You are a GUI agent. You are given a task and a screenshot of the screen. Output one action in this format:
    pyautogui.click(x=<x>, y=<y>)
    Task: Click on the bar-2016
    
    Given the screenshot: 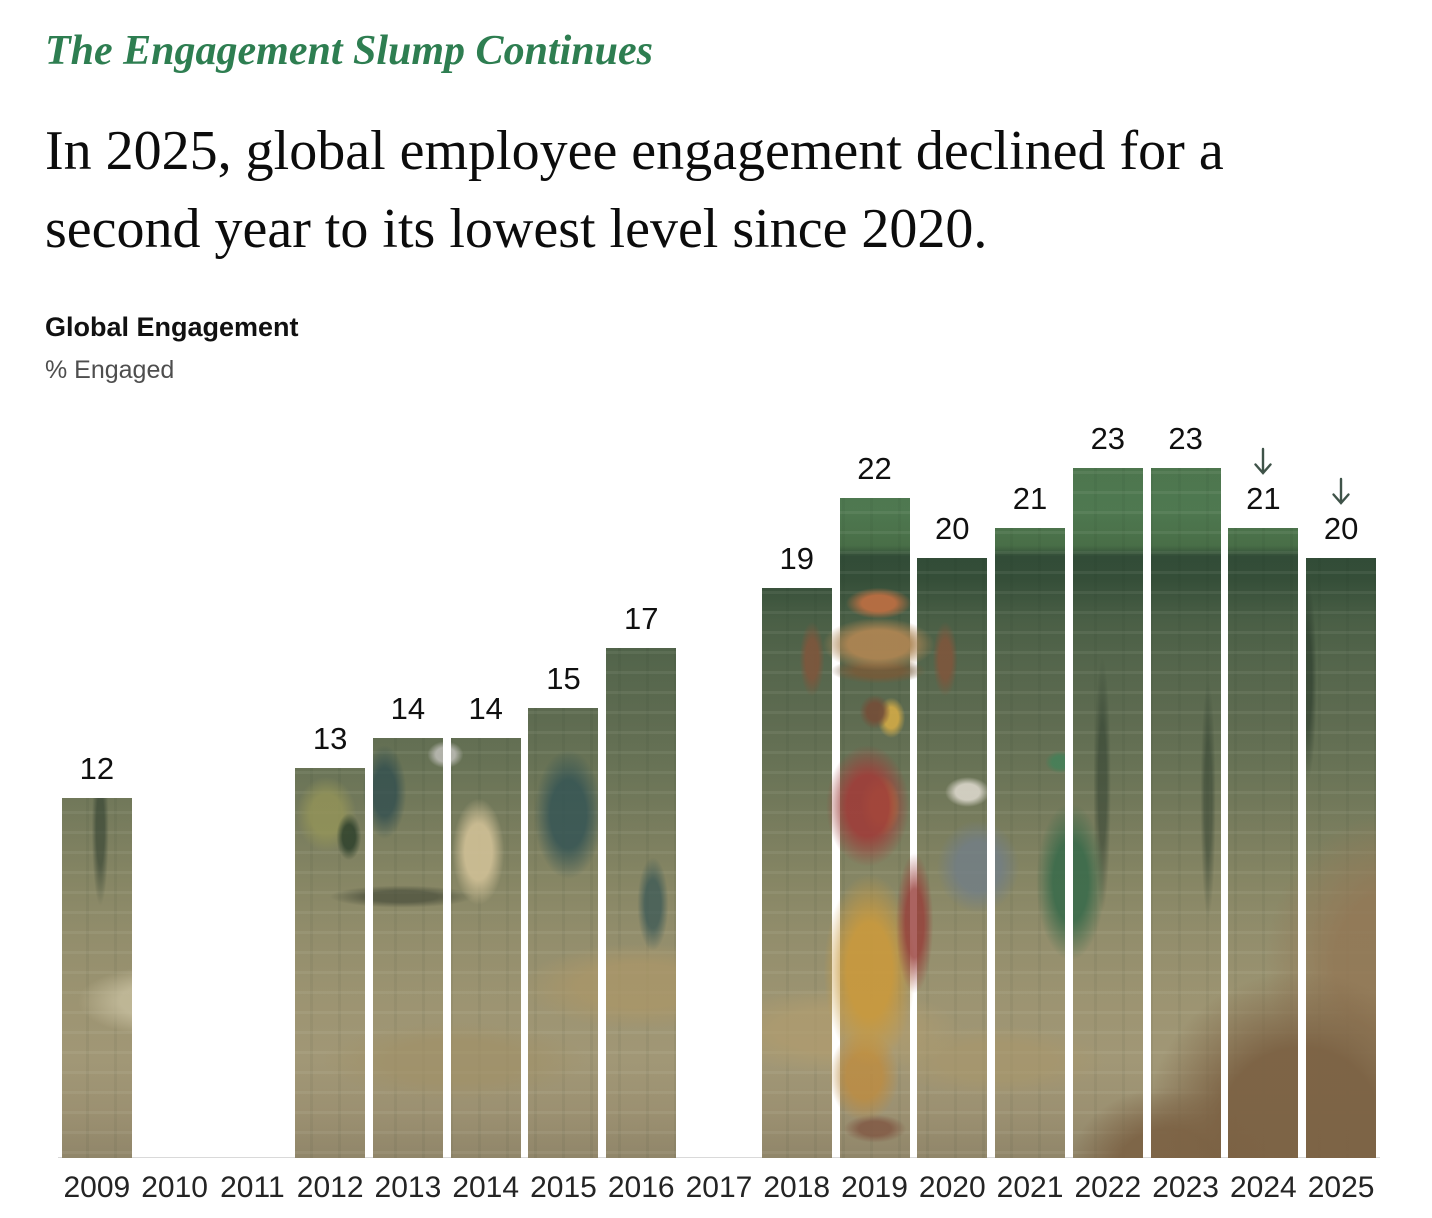 What is the action you would take?
    pyautogui.click(x=641, y=902)
    